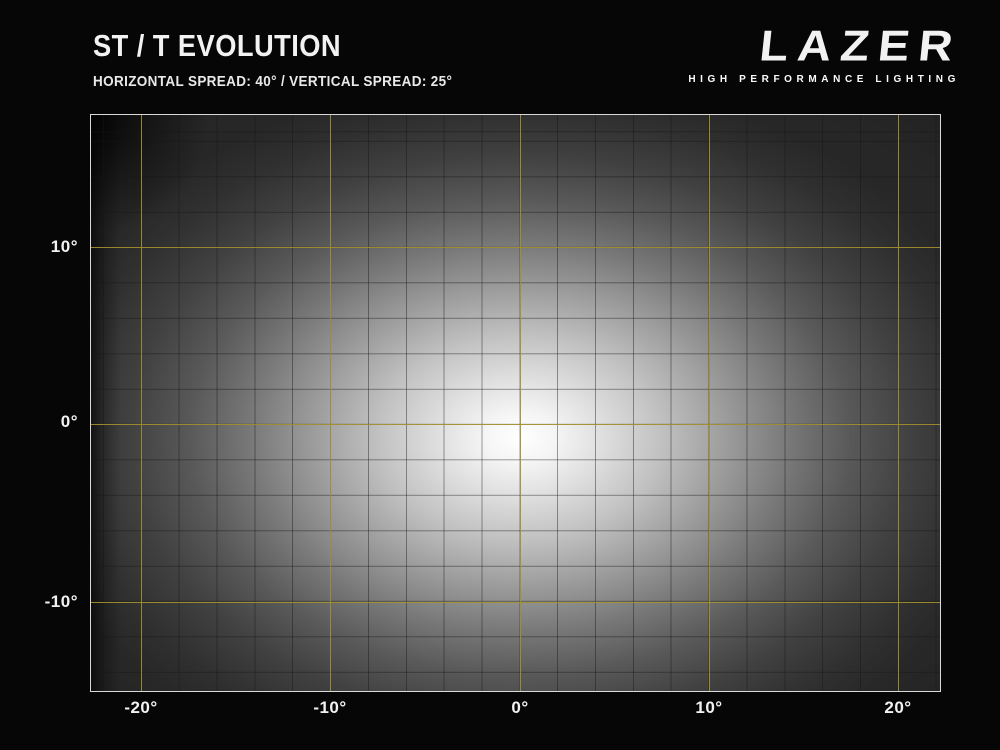 The height and width of the screenshot is (750, 1000). I want to click on y-tick-label--10: -10°, so click(61, 601).